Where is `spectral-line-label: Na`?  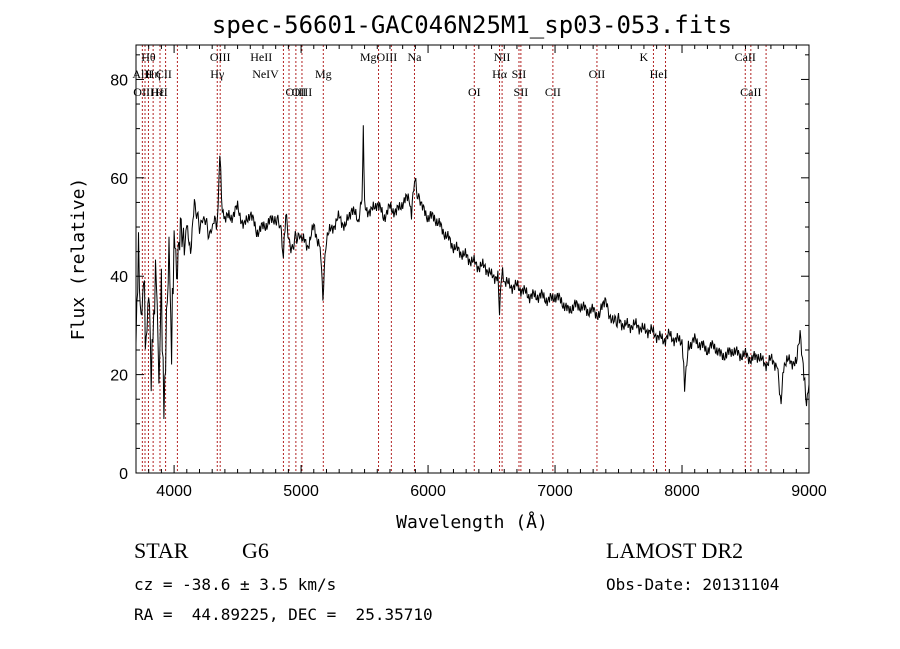 spectral-line-label: Na is located at coordinates (414, 57).